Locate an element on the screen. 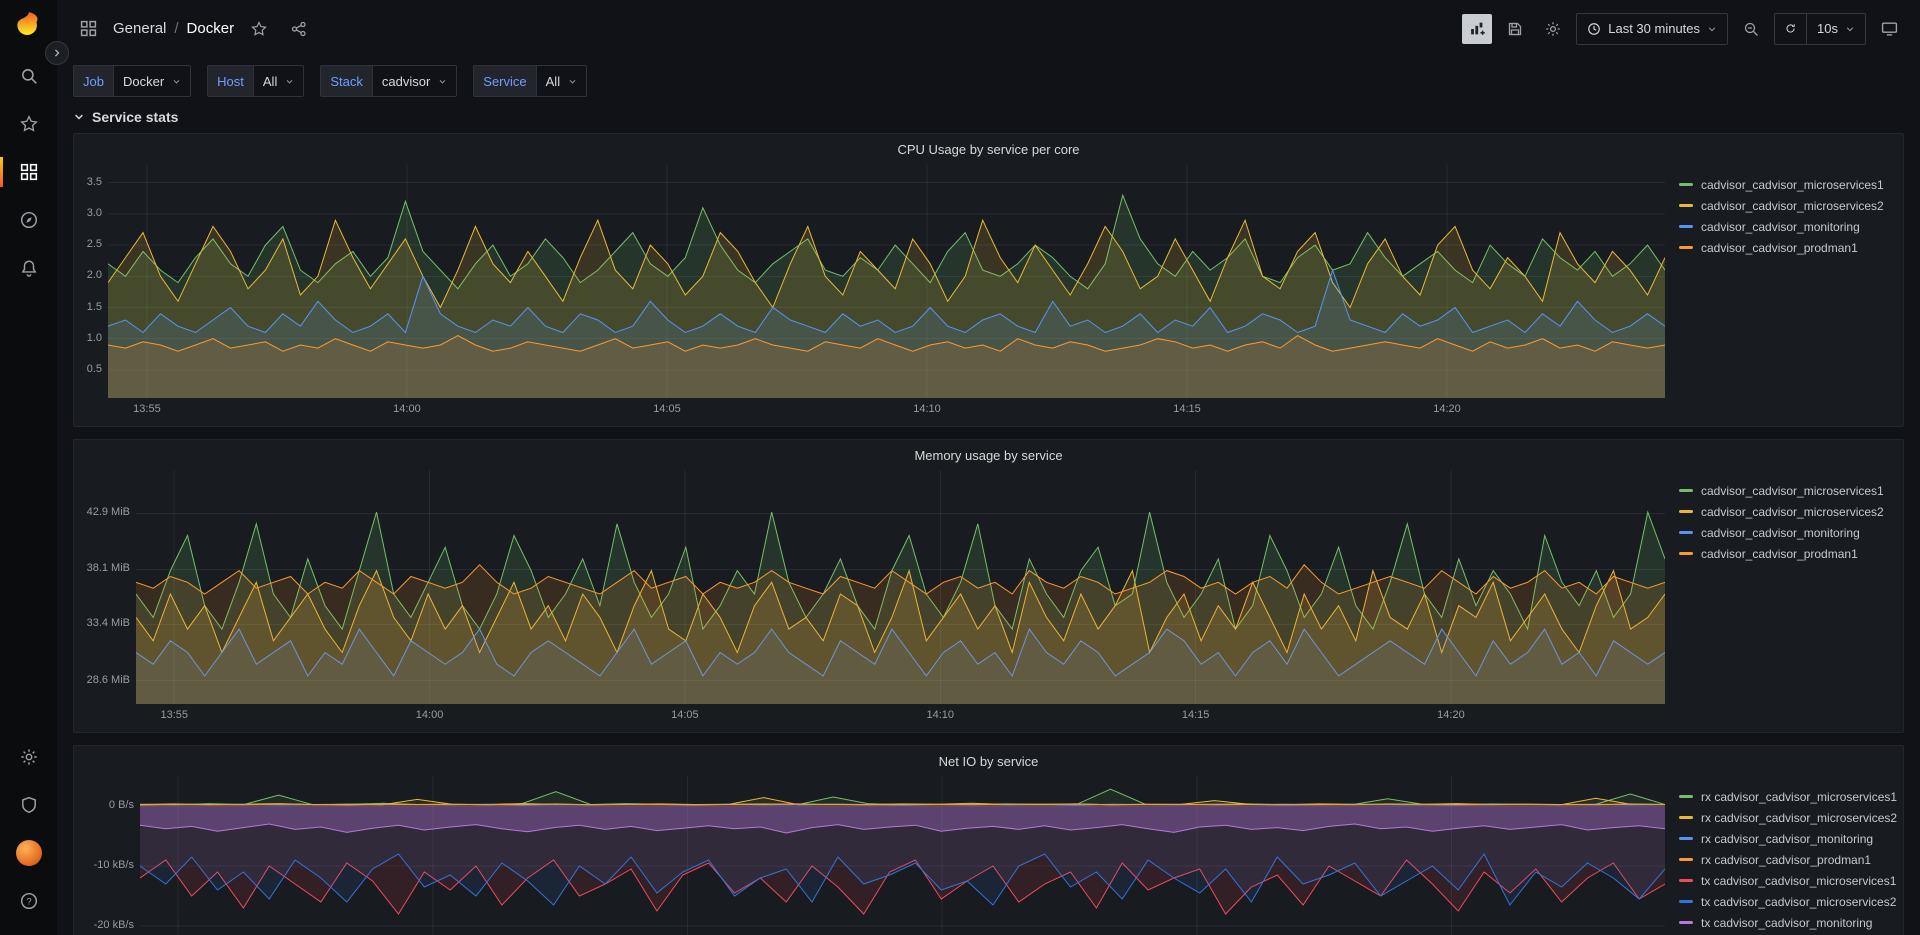  variable-value-dropdown: Docker is located at coordinates (152, 81).